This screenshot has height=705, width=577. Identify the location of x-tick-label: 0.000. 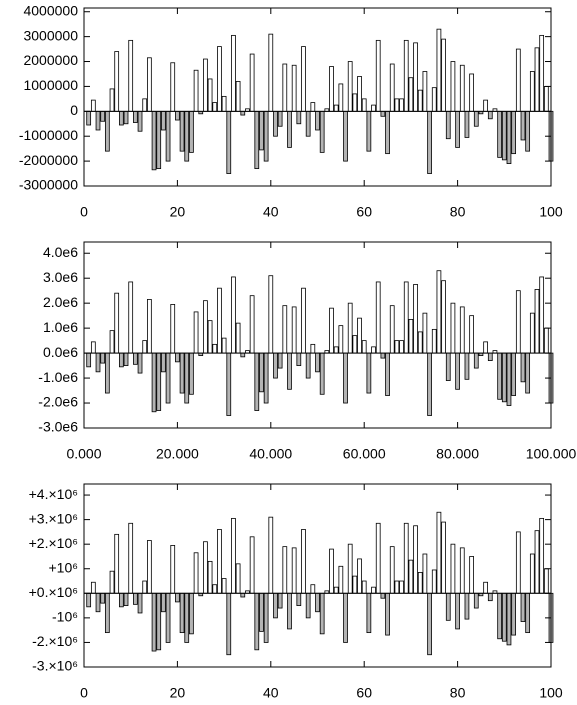
(83, 454).